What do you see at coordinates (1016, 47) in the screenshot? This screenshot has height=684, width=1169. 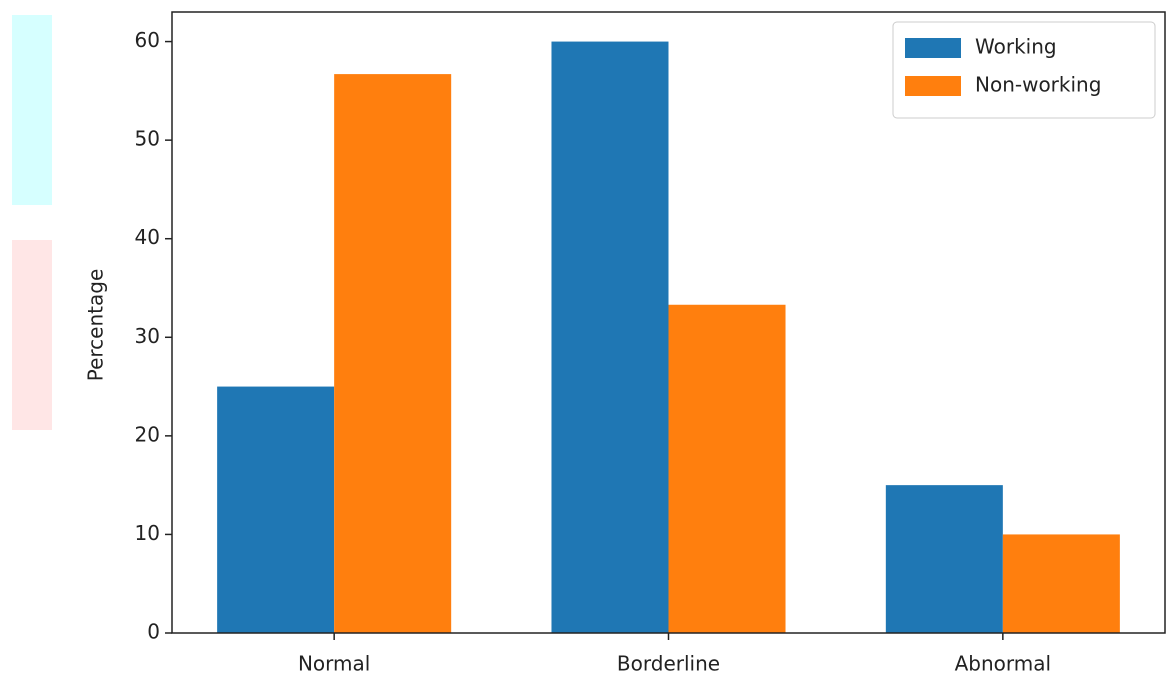 I see `legend-label: Working` at bounding box center [1016, 47].